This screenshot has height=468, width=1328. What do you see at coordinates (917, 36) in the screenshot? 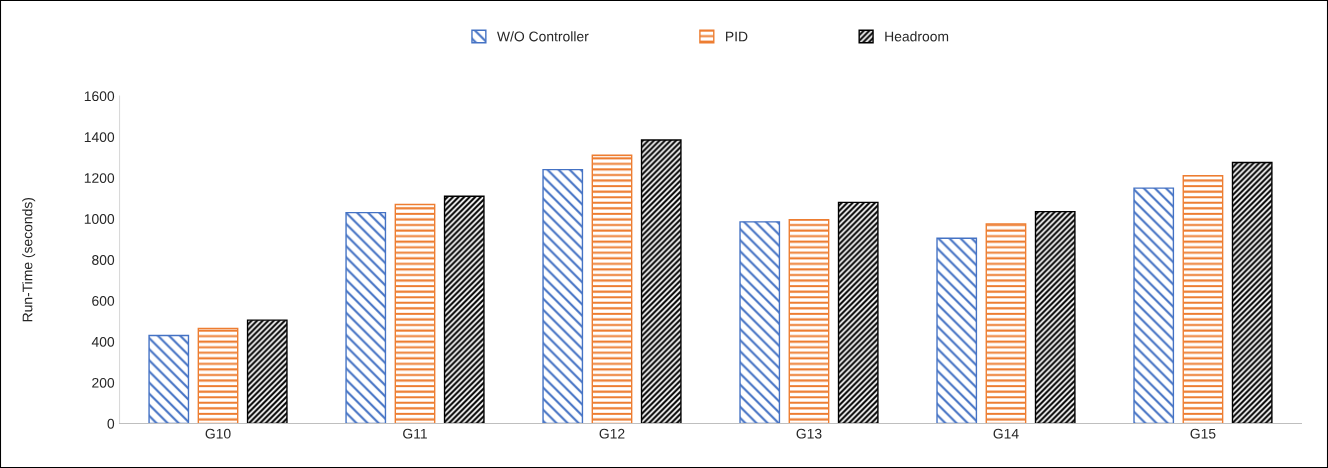
I see `legend-label: Headroom` at bounding box center [917, 36].